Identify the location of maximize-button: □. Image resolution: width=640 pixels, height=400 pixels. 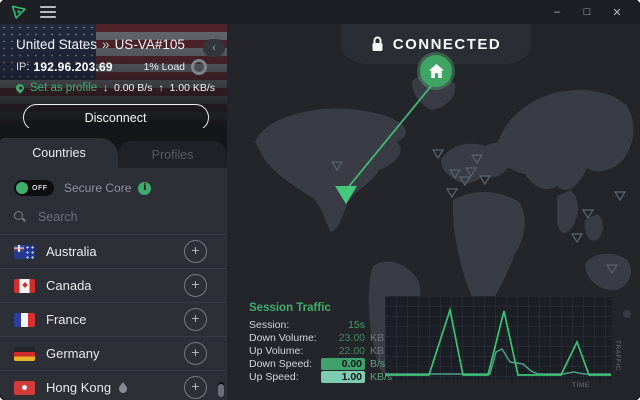
(587, 12).